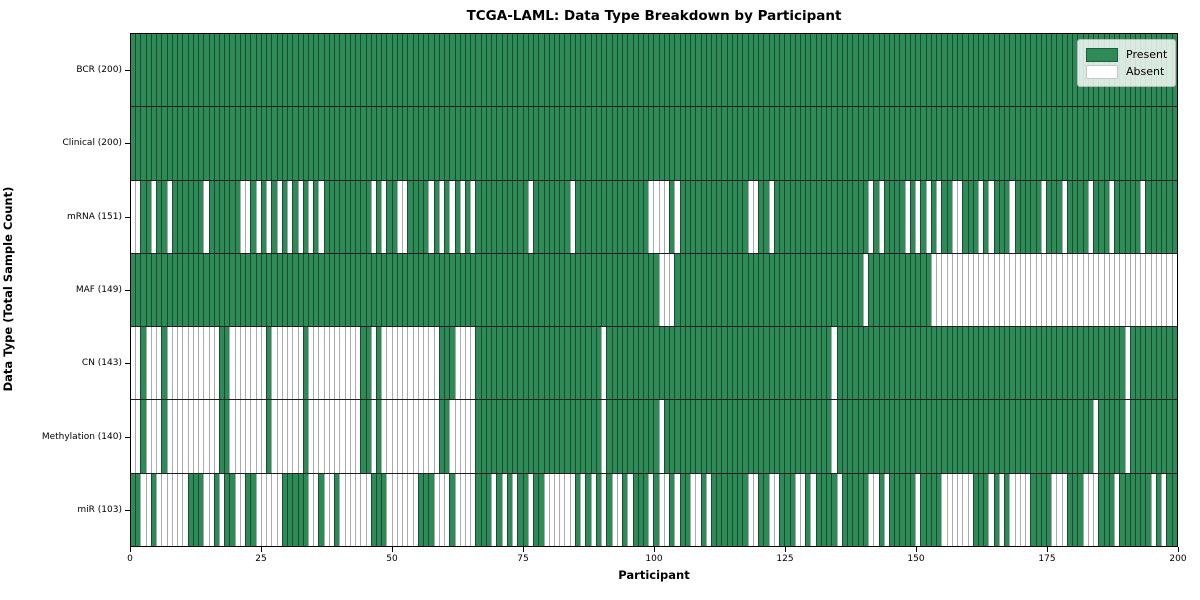  I want to click on x-tick-label: 75, so click(523, 559).